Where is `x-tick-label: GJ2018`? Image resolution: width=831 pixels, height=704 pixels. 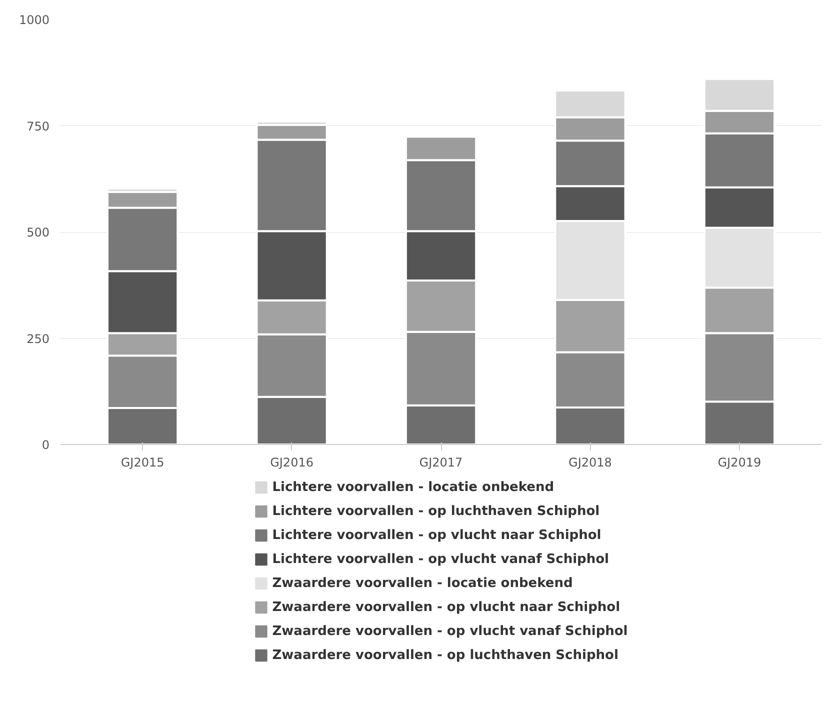
x-tick-label: GJ2018 is located at coordinates (590, 463).